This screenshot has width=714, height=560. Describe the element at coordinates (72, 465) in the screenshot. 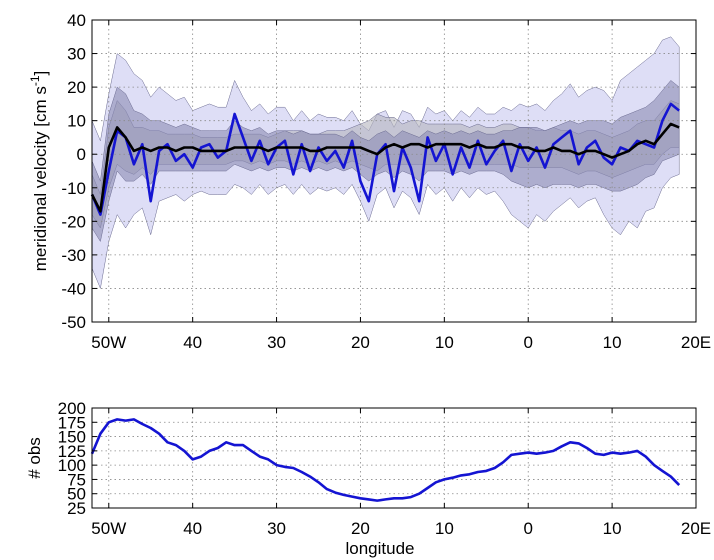

I see `y-tick-label: 100` at that location.